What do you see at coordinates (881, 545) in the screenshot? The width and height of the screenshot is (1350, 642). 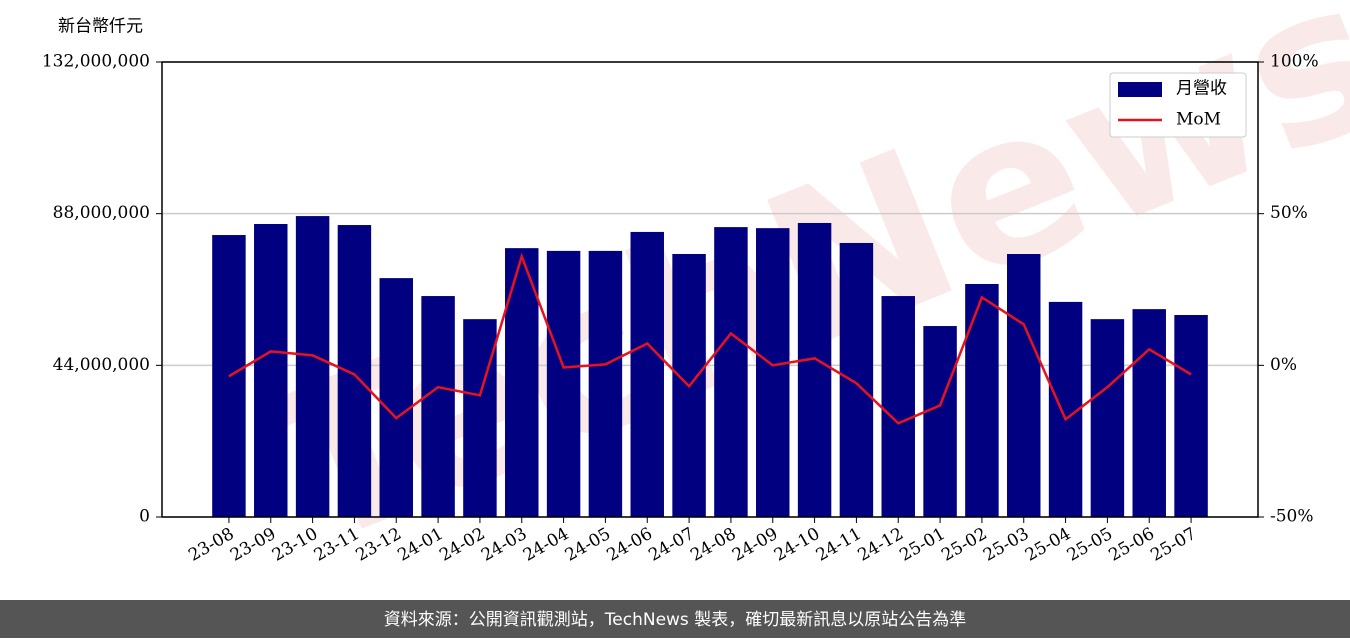 I see `x-tick-label: 24-12` at bounding box center [881, 545].